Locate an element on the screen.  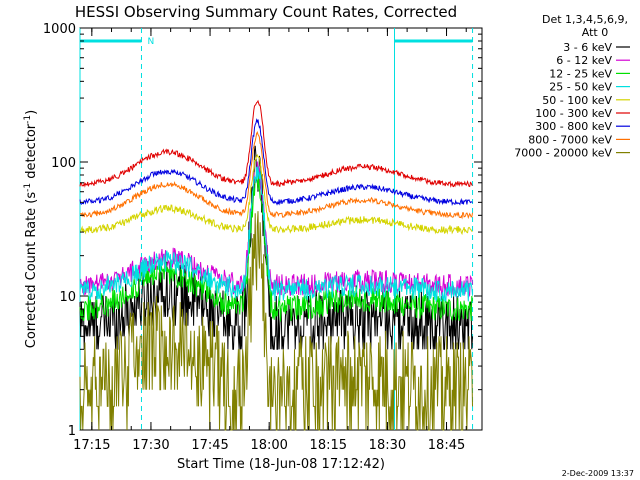
x-tick-label: 17:15 is located at coordinates (91, 445).